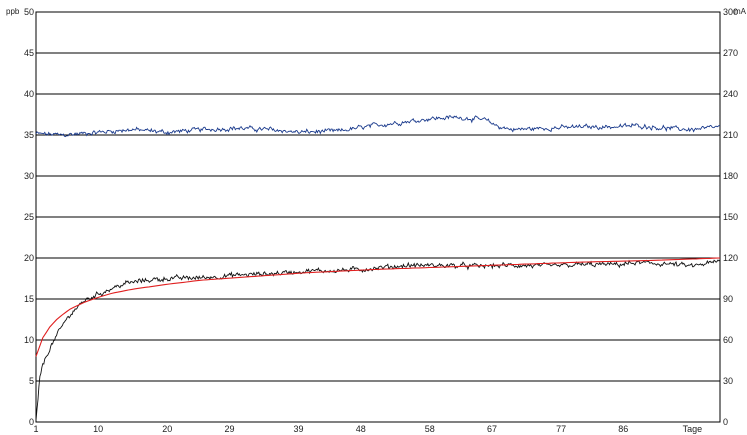  Describe the element at coordinates (229, 429) in the screenshot. I see `x-tick-label: 29` at that location.